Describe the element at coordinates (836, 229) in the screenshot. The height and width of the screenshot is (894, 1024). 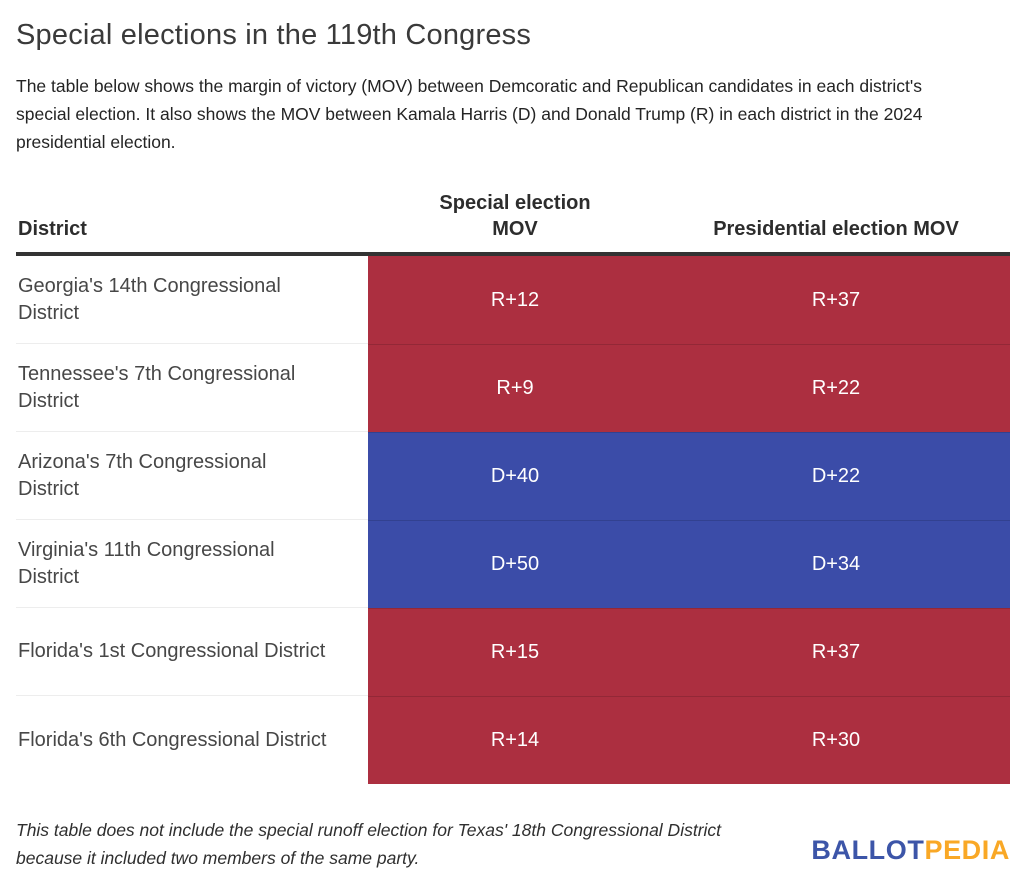
I see `column-header-presidential-mov: Presidential election MOV` at that location.